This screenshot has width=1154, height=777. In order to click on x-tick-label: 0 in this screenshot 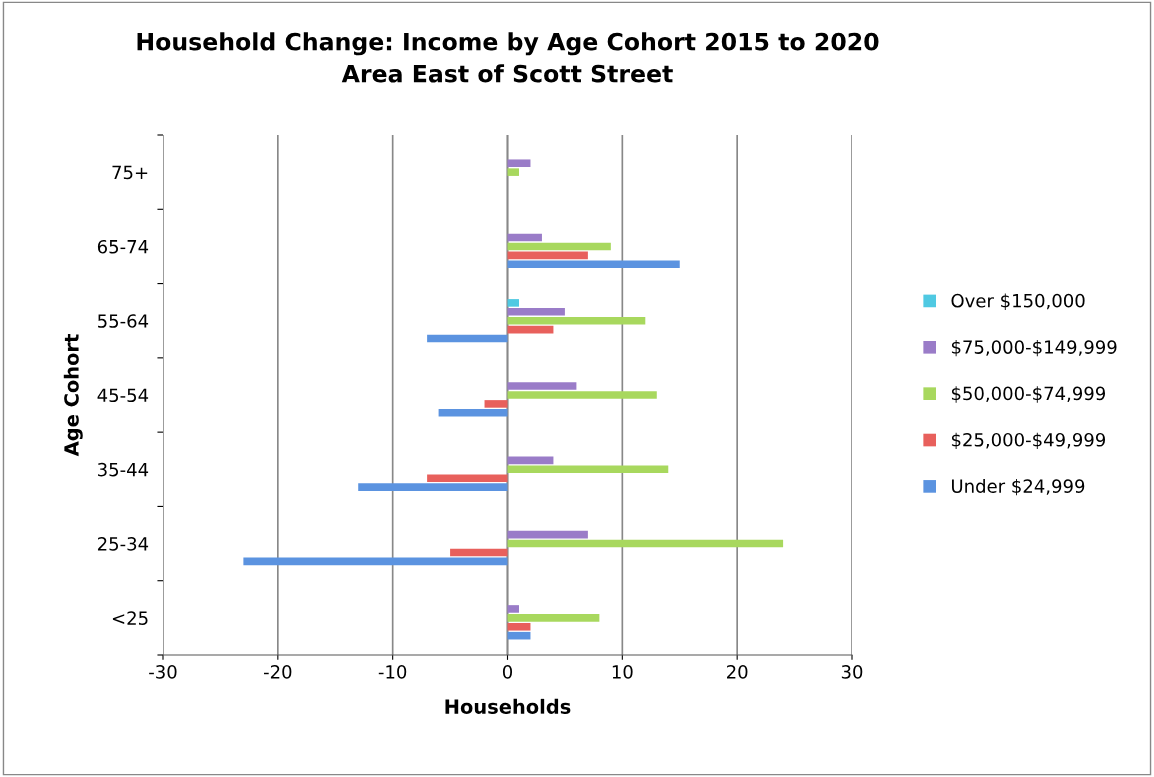, I will do `click(507, 672)`.